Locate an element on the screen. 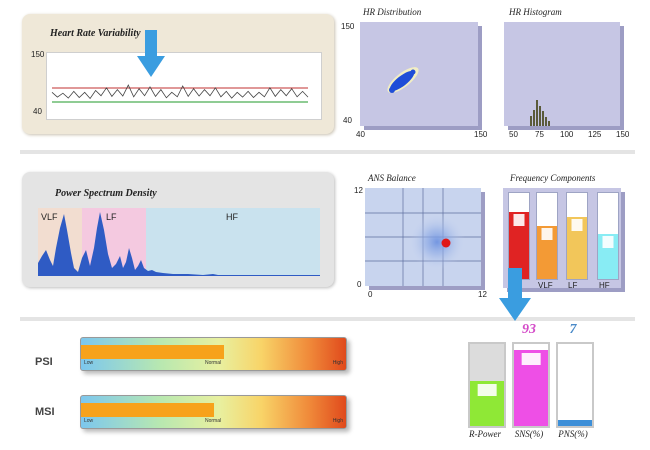 Image resolution: width=650 pixels, height=450 pixels. hrv-y-min: 40 is located at coordinates (37, 111).